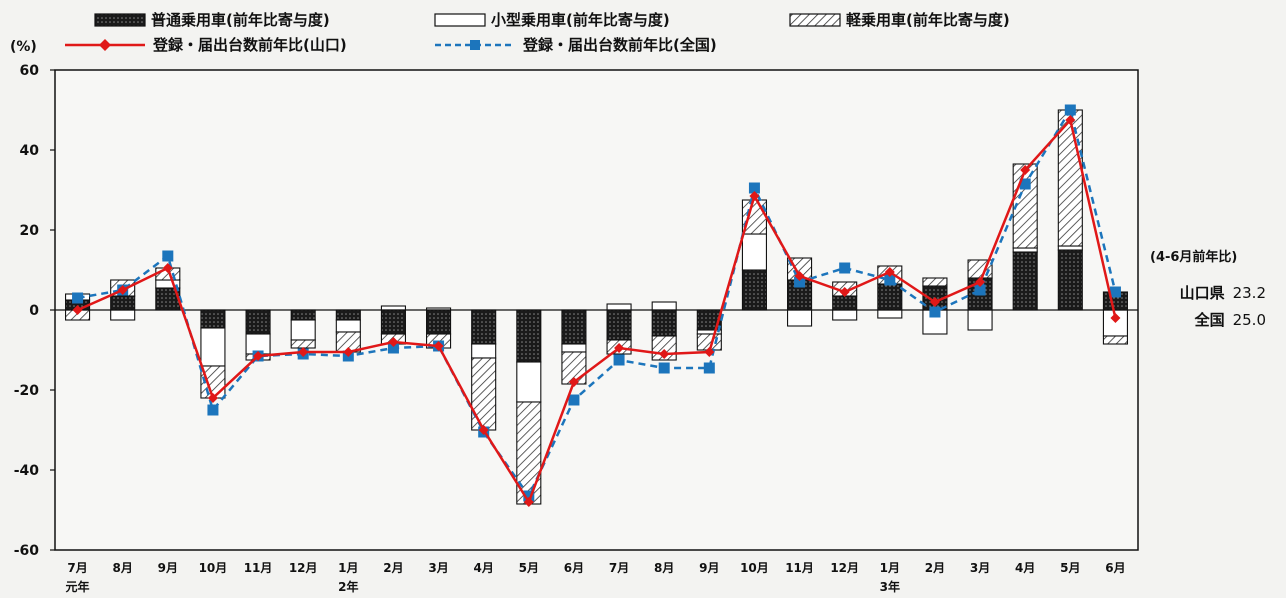 The image size is (1286, 598). Describe the element at coordinates (213, 568) in the screenshot. I see `x-tick-label: 10月` at that location.